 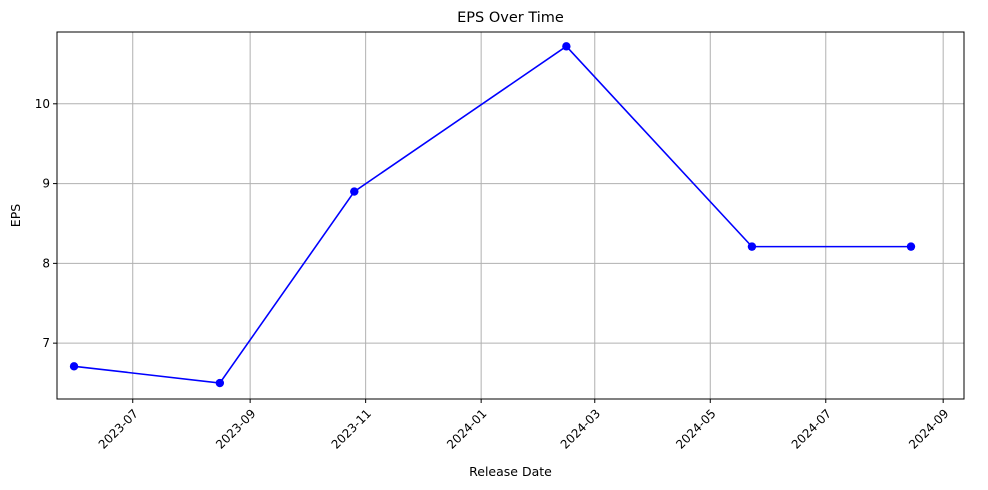 What do you see at coordinates (928, 428) in the screenshot?
I see `x-tick-label: 2024-09` at bounding box center [928, 428].